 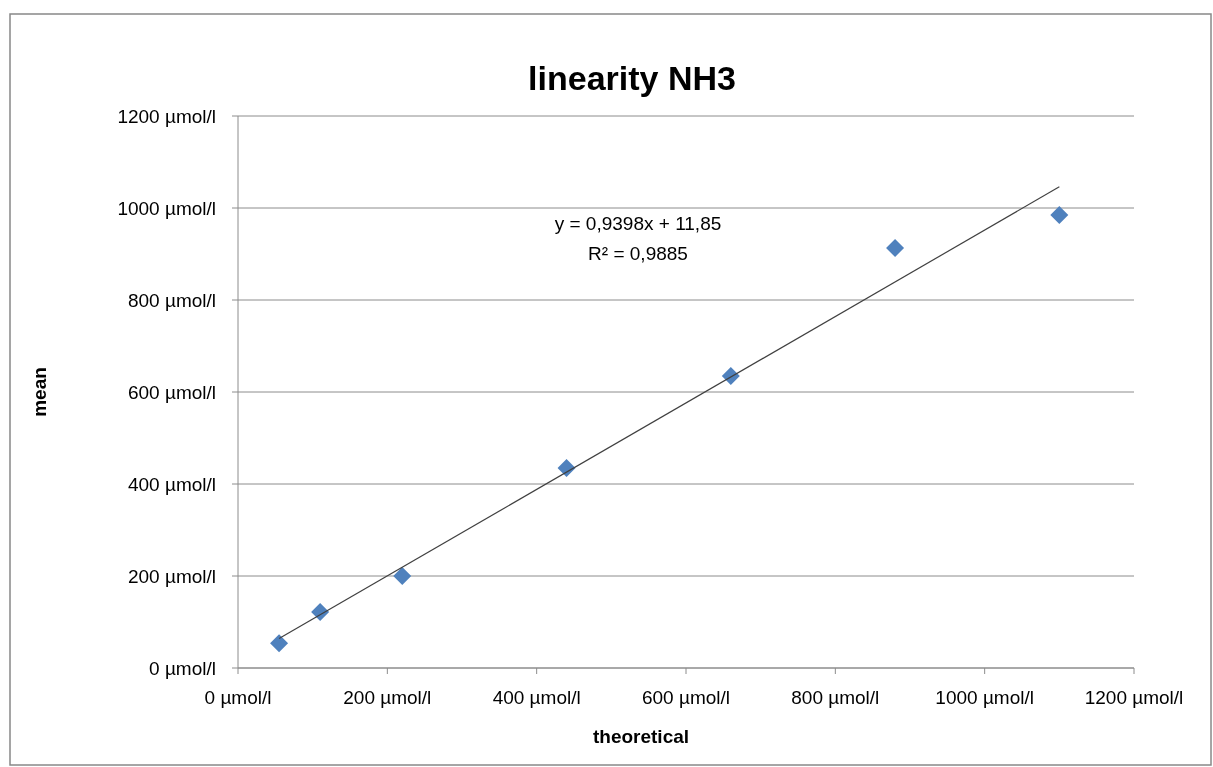 I want to click on x-tick-label: 800 µmol/l, so click(x=835, y=697).